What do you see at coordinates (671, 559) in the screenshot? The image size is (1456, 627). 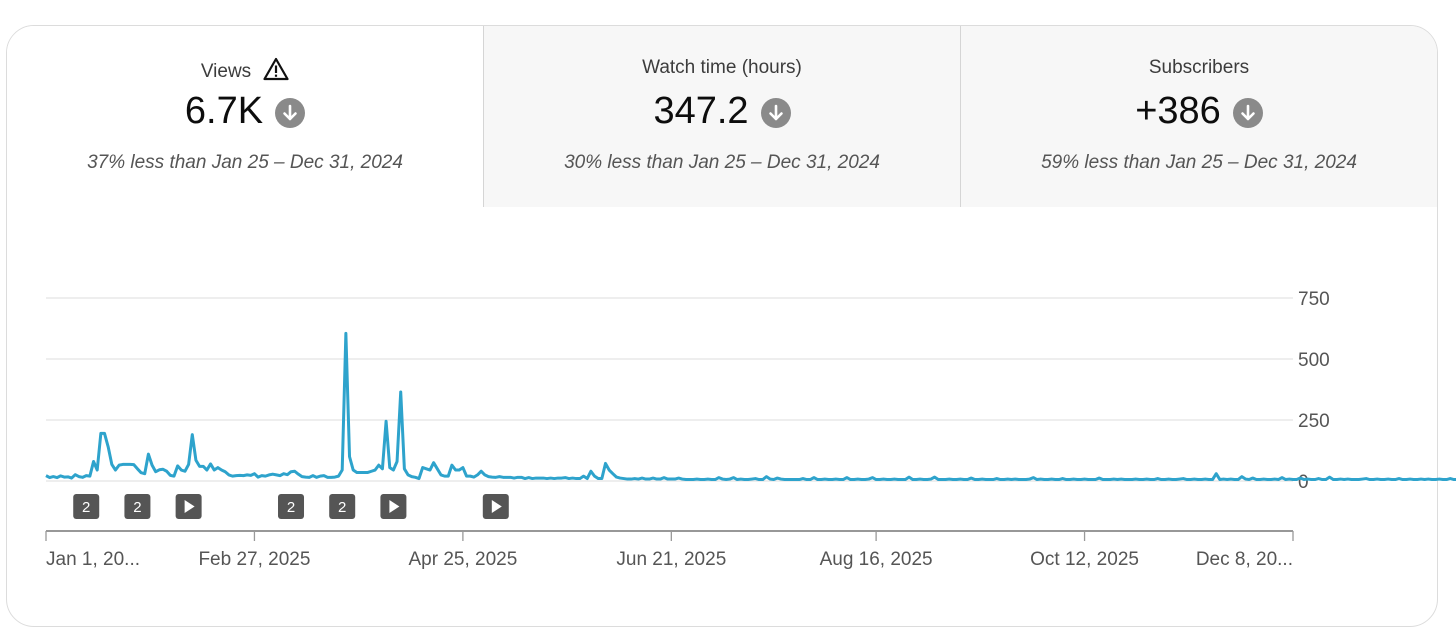 I see `x-tick-label: Jun 21, 2025` at bounding box center [671, 559].